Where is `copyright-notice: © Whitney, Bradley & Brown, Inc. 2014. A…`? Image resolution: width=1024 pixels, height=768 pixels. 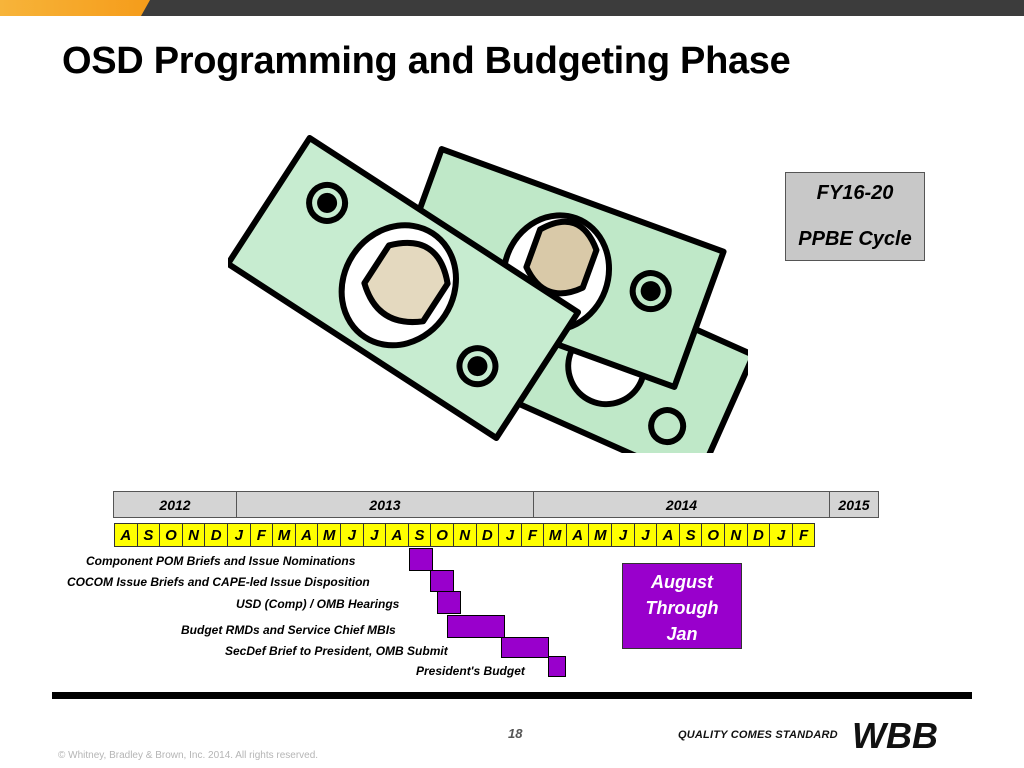
copyright-notice: © Whitney, Bradley & Brown, Inc. 2014. A… is located at coordinates (188, 755).